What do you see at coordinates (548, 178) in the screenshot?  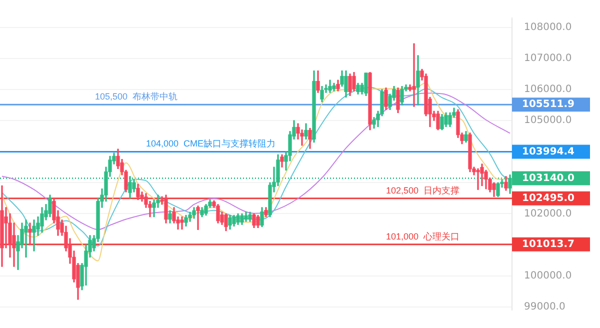 I see `text: 103140.0` at bounding box center [548, 178].